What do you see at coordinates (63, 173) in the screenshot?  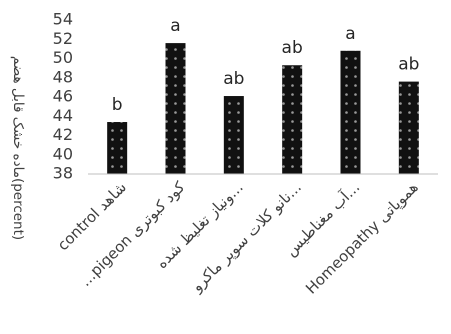 I see `y-tick-label: 38` at bounding box center [63, 173].